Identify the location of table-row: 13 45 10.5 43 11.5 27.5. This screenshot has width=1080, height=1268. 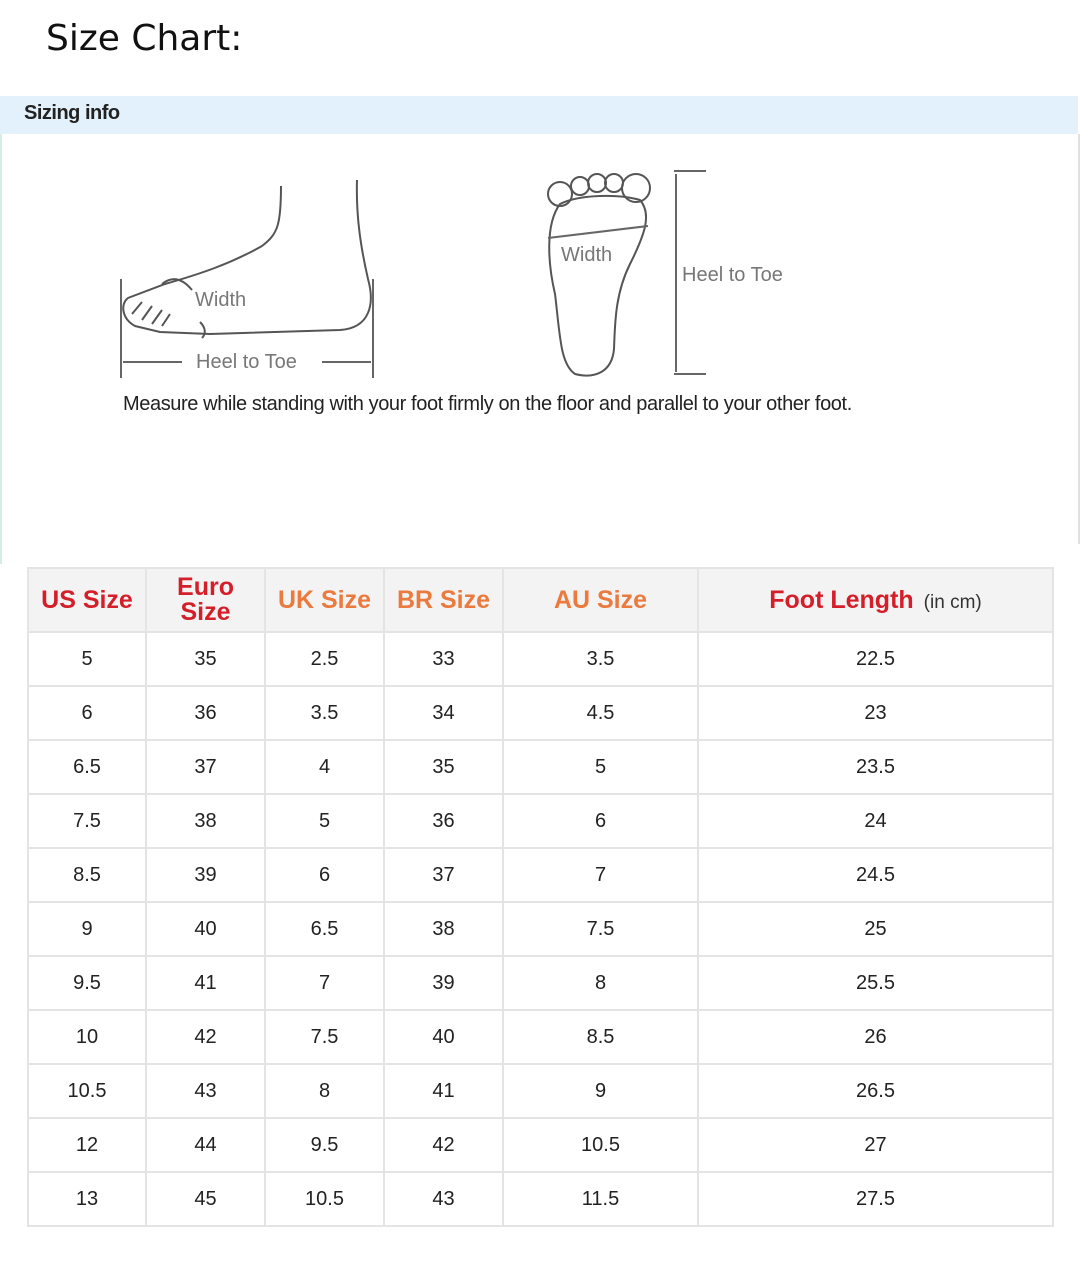
(540, 1199).